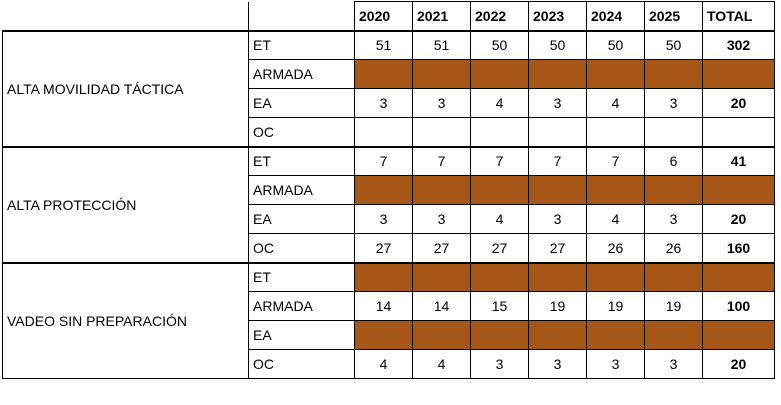 Image resolution: width=781 pixels, height=405 pixels. I want to click on header-year-2023: 2023, so click(557, 16).